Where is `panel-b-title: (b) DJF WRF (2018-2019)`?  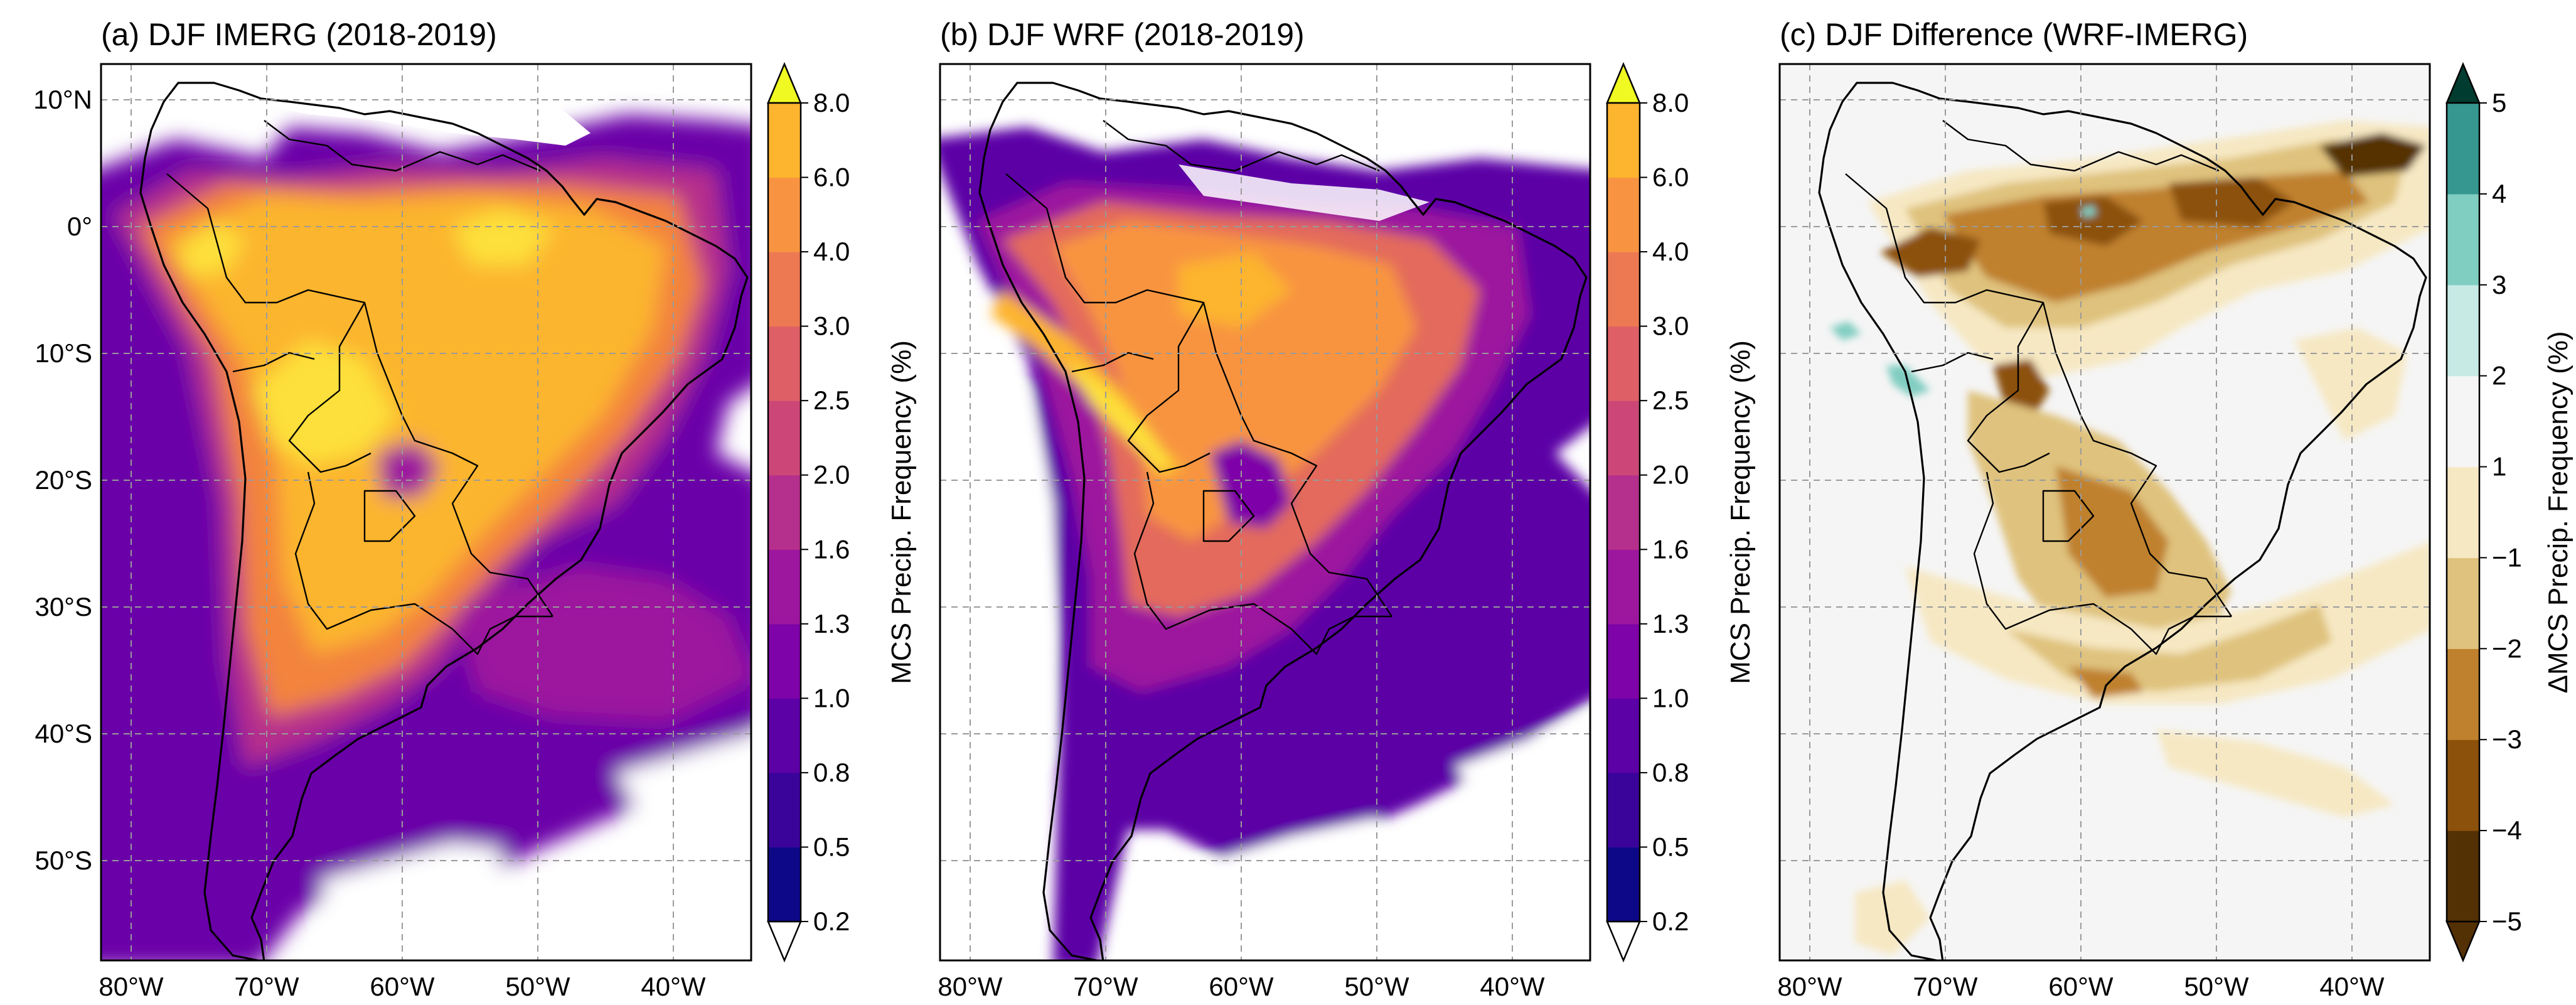 panel-b-title: (b) DJF WRF (2018-2019) is located at coordinates (1122, 34).